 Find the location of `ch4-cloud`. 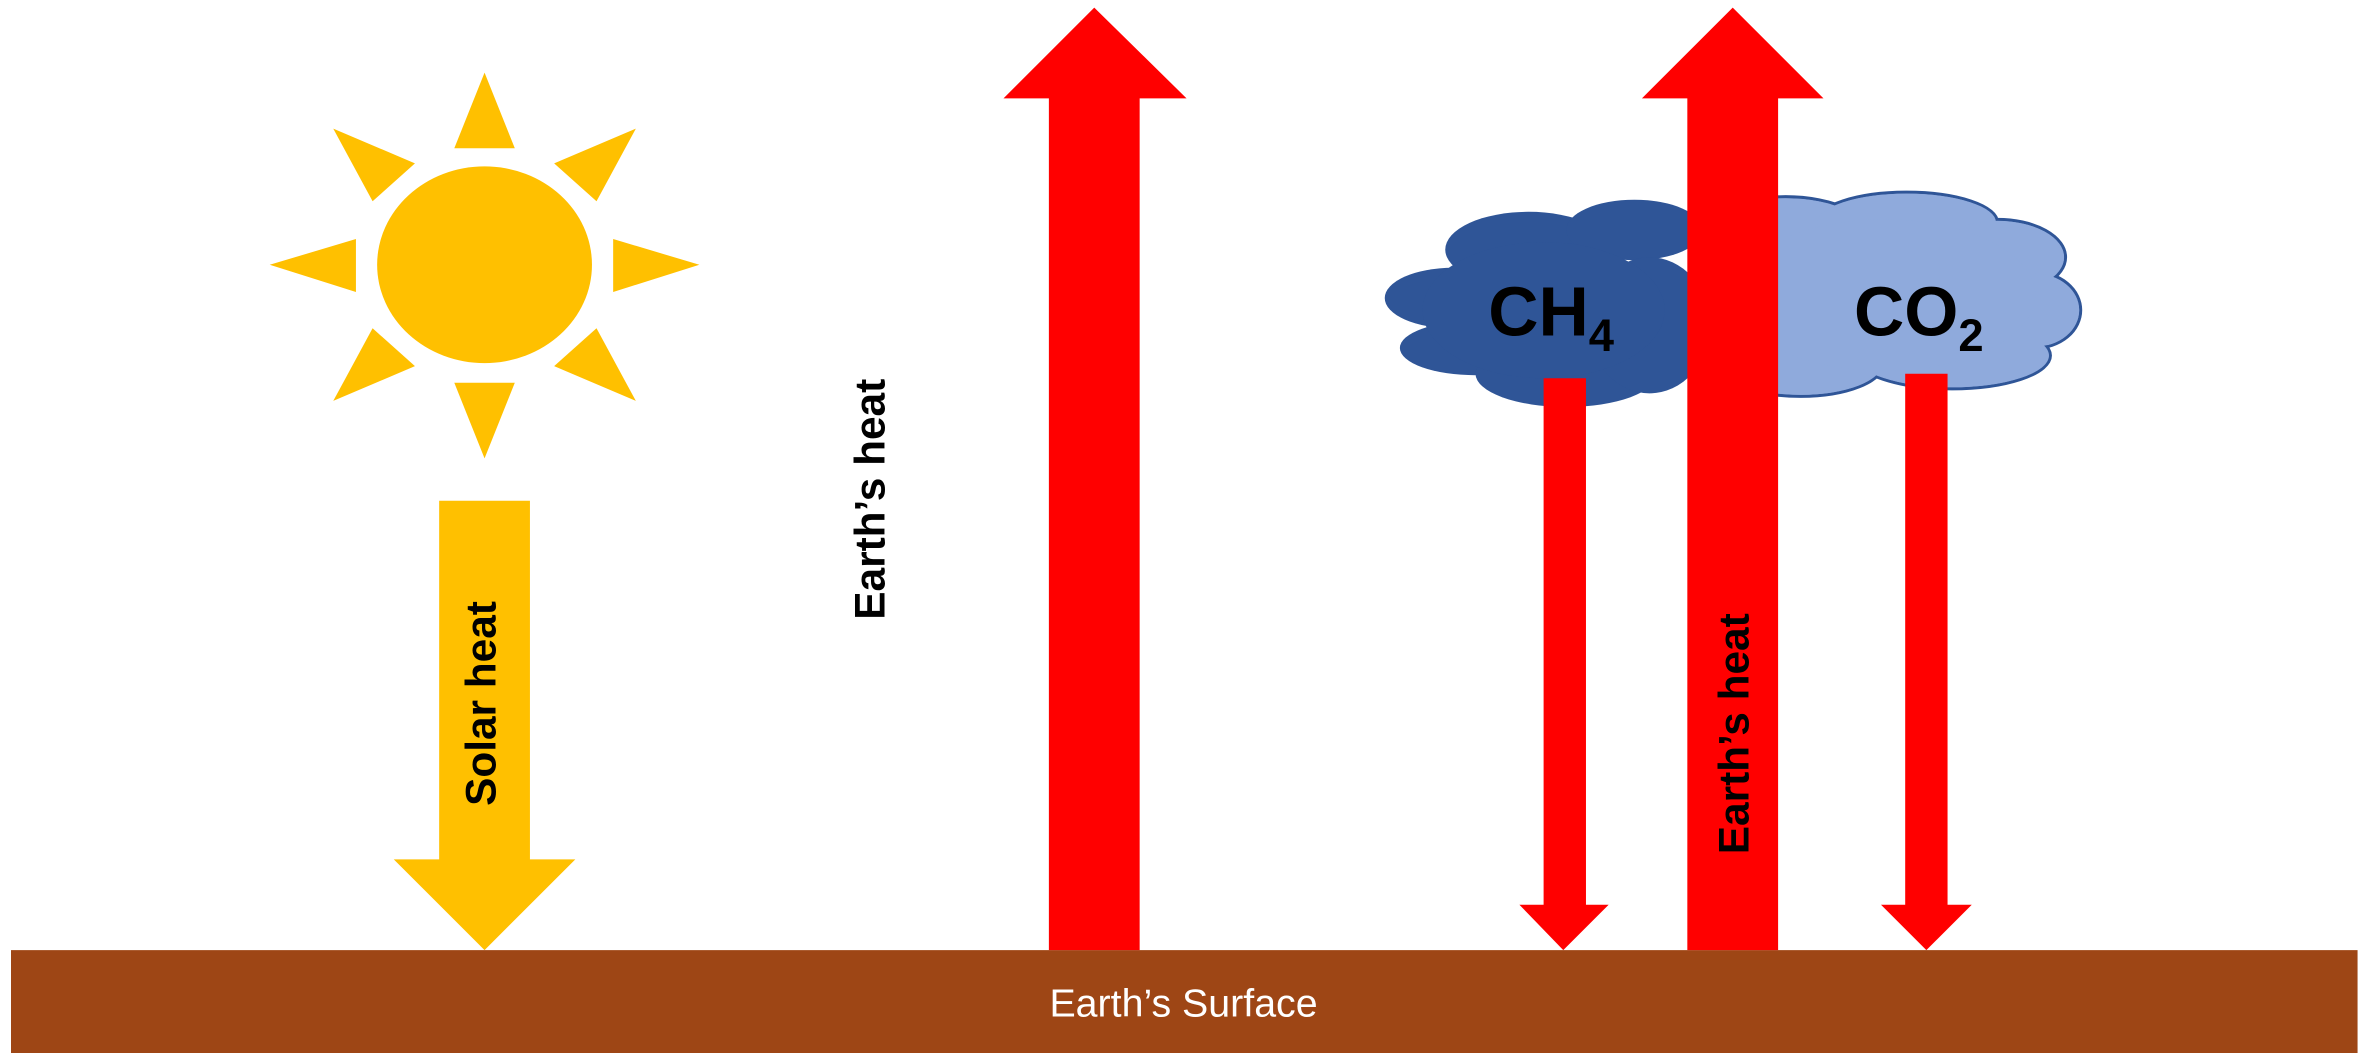

ch4-cloud is located at coordinates (1547, 303).